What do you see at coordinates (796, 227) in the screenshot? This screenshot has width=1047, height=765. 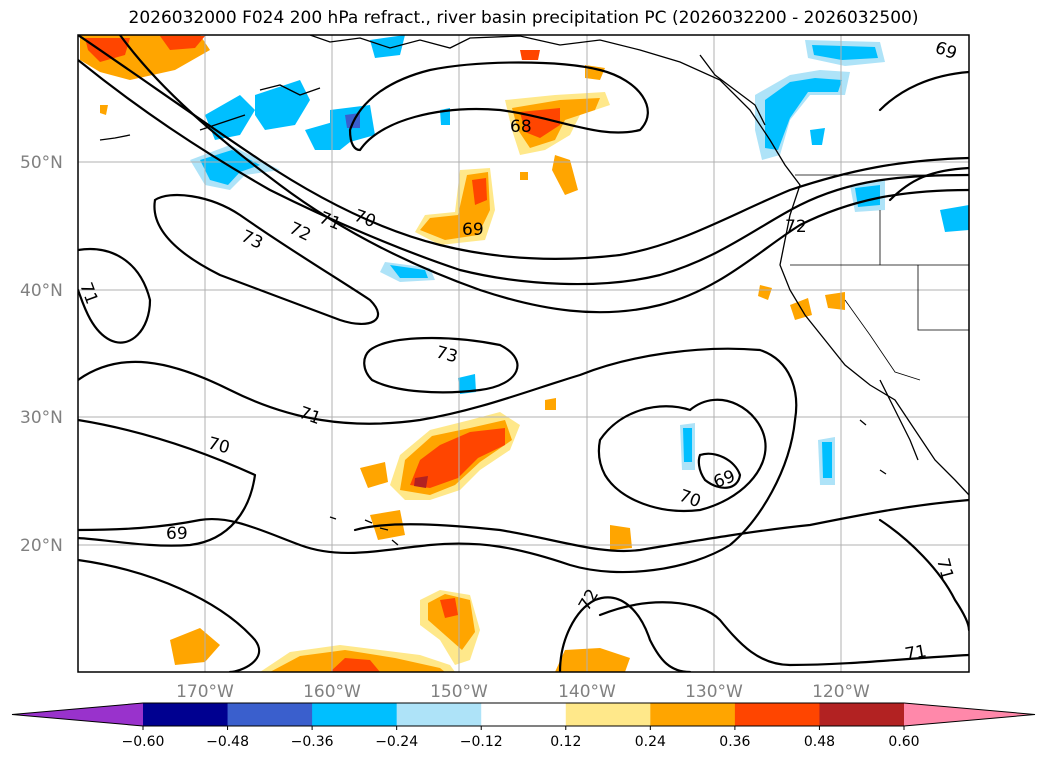 I see `contour-label: 72` at bounding box center [796, 227].